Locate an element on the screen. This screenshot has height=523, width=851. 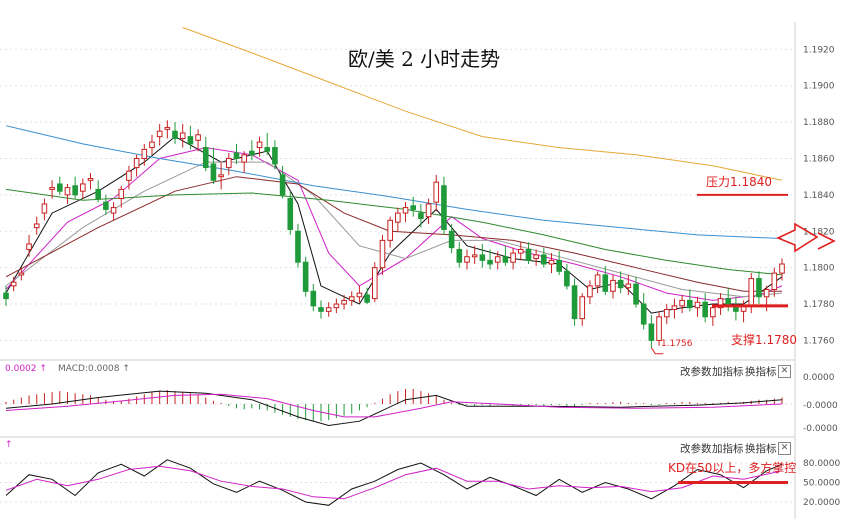
macd-name: MACD:0.0008 is located at coordinates (89, 369).